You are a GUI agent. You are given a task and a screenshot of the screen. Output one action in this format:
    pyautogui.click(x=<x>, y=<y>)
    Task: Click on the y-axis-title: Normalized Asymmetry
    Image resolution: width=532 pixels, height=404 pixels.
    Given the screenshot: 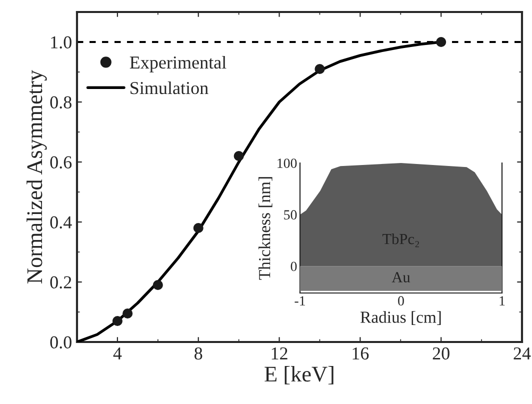 What is the action you would take?
    pyautogui.click(x=36, y=177)
    